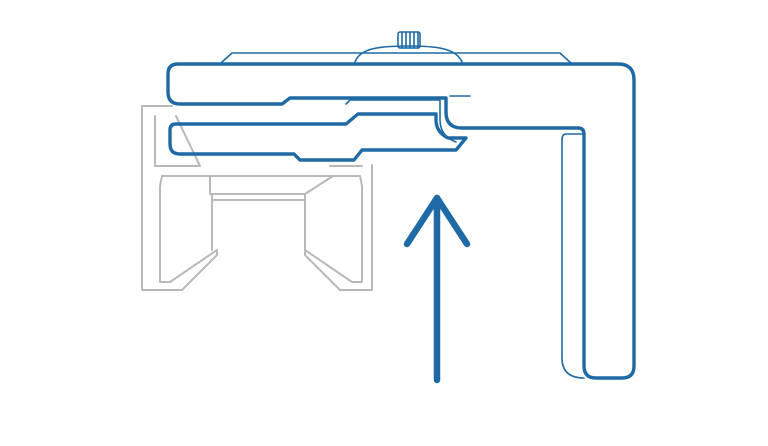 The width and height of the screenshot is (768, 446). I want to click on screw-thread-lines, so click(410, 40).